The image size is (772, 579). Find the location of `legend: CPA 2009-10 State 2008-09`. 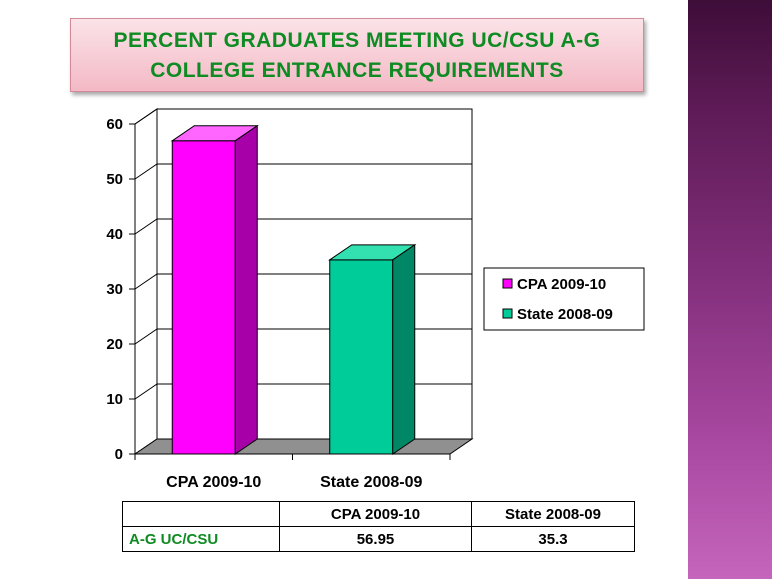

legend: CPA 2009-10 State 2008-09 is located at coordinates (564, 299).